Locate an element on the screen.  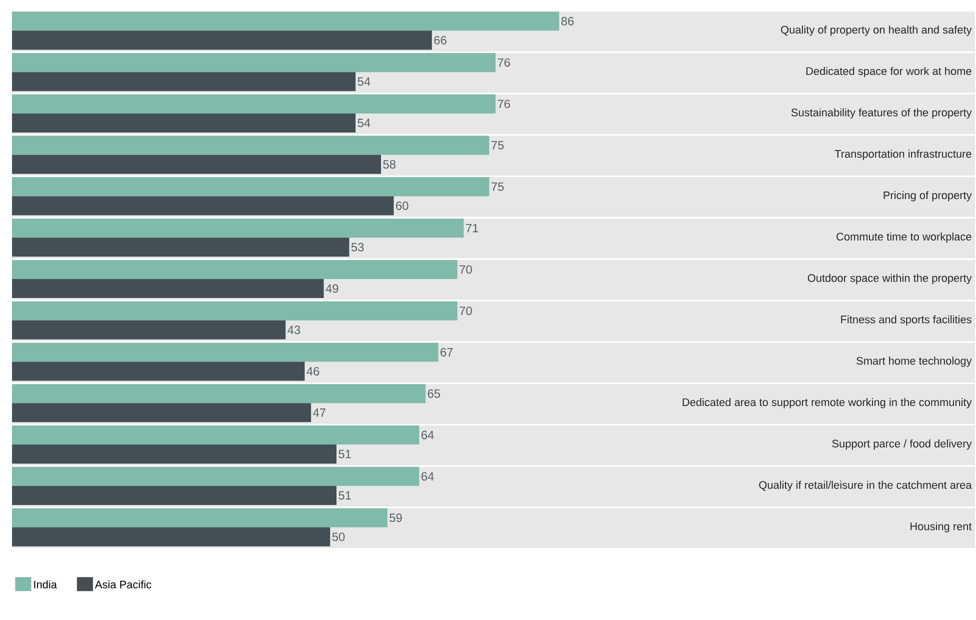
y-tick-label: Transportation infrastructure is located at coordinates (903, 155).